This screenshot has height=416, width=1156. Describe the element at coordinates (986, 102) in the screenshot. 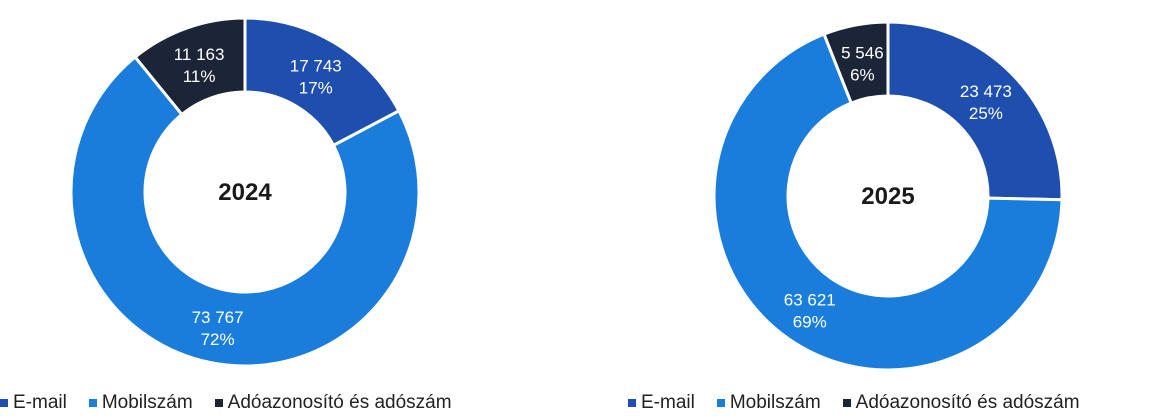

I see `data-label-email: 23 473 25%` at that location.